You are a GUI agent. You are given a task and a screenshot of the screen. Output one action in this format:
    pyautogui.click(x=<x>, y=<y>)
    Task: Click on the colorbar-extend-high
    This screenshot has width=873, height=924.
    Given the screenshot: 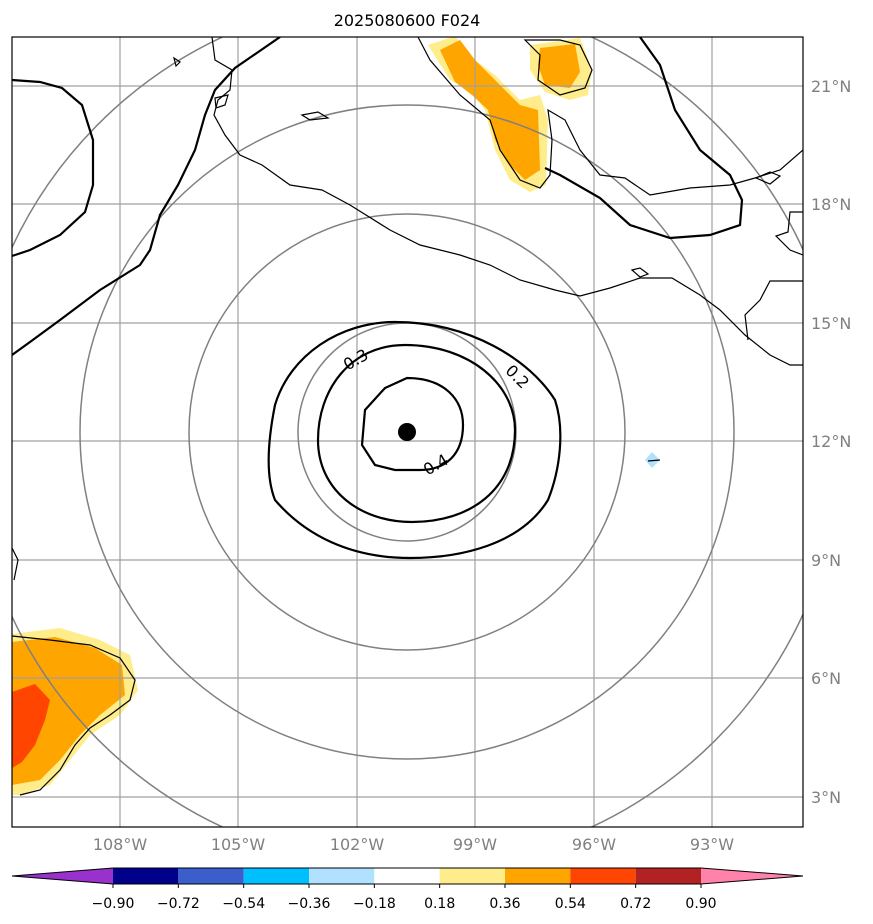 What is the action you would take?
    pyautogui.click(x=752, y=876)
    